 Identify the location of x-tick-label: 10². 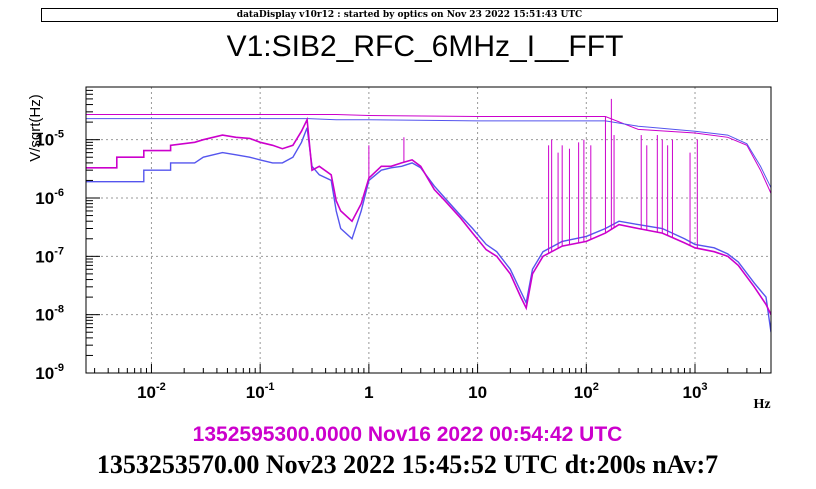
(586, 391).